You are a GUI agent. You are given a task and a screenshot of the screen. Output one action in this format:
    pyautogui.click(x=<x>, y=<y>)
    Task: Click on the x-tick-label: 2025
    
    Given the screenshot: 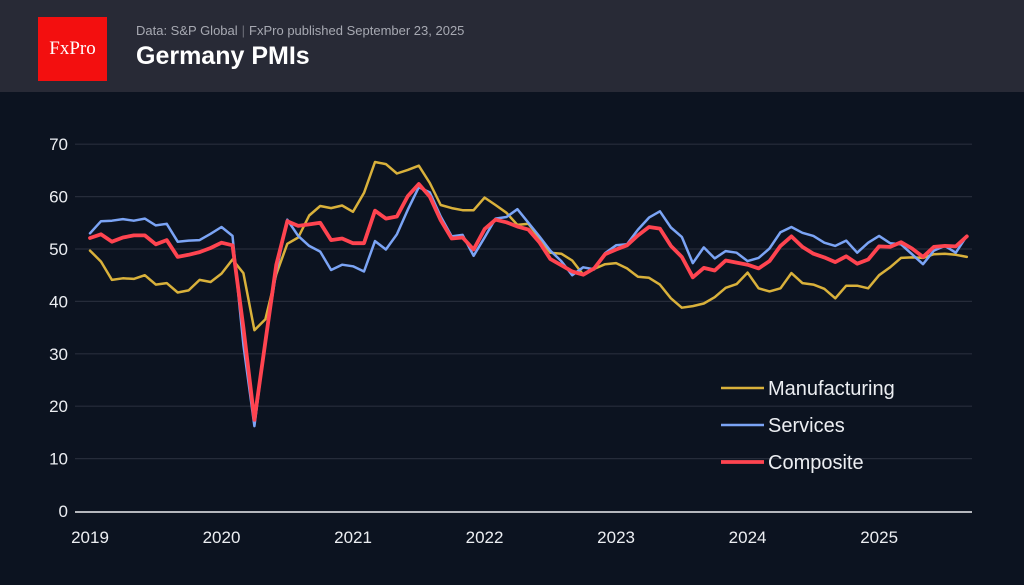 What is the action you would take?
    pyautogui.click(x=879, y=537)
    